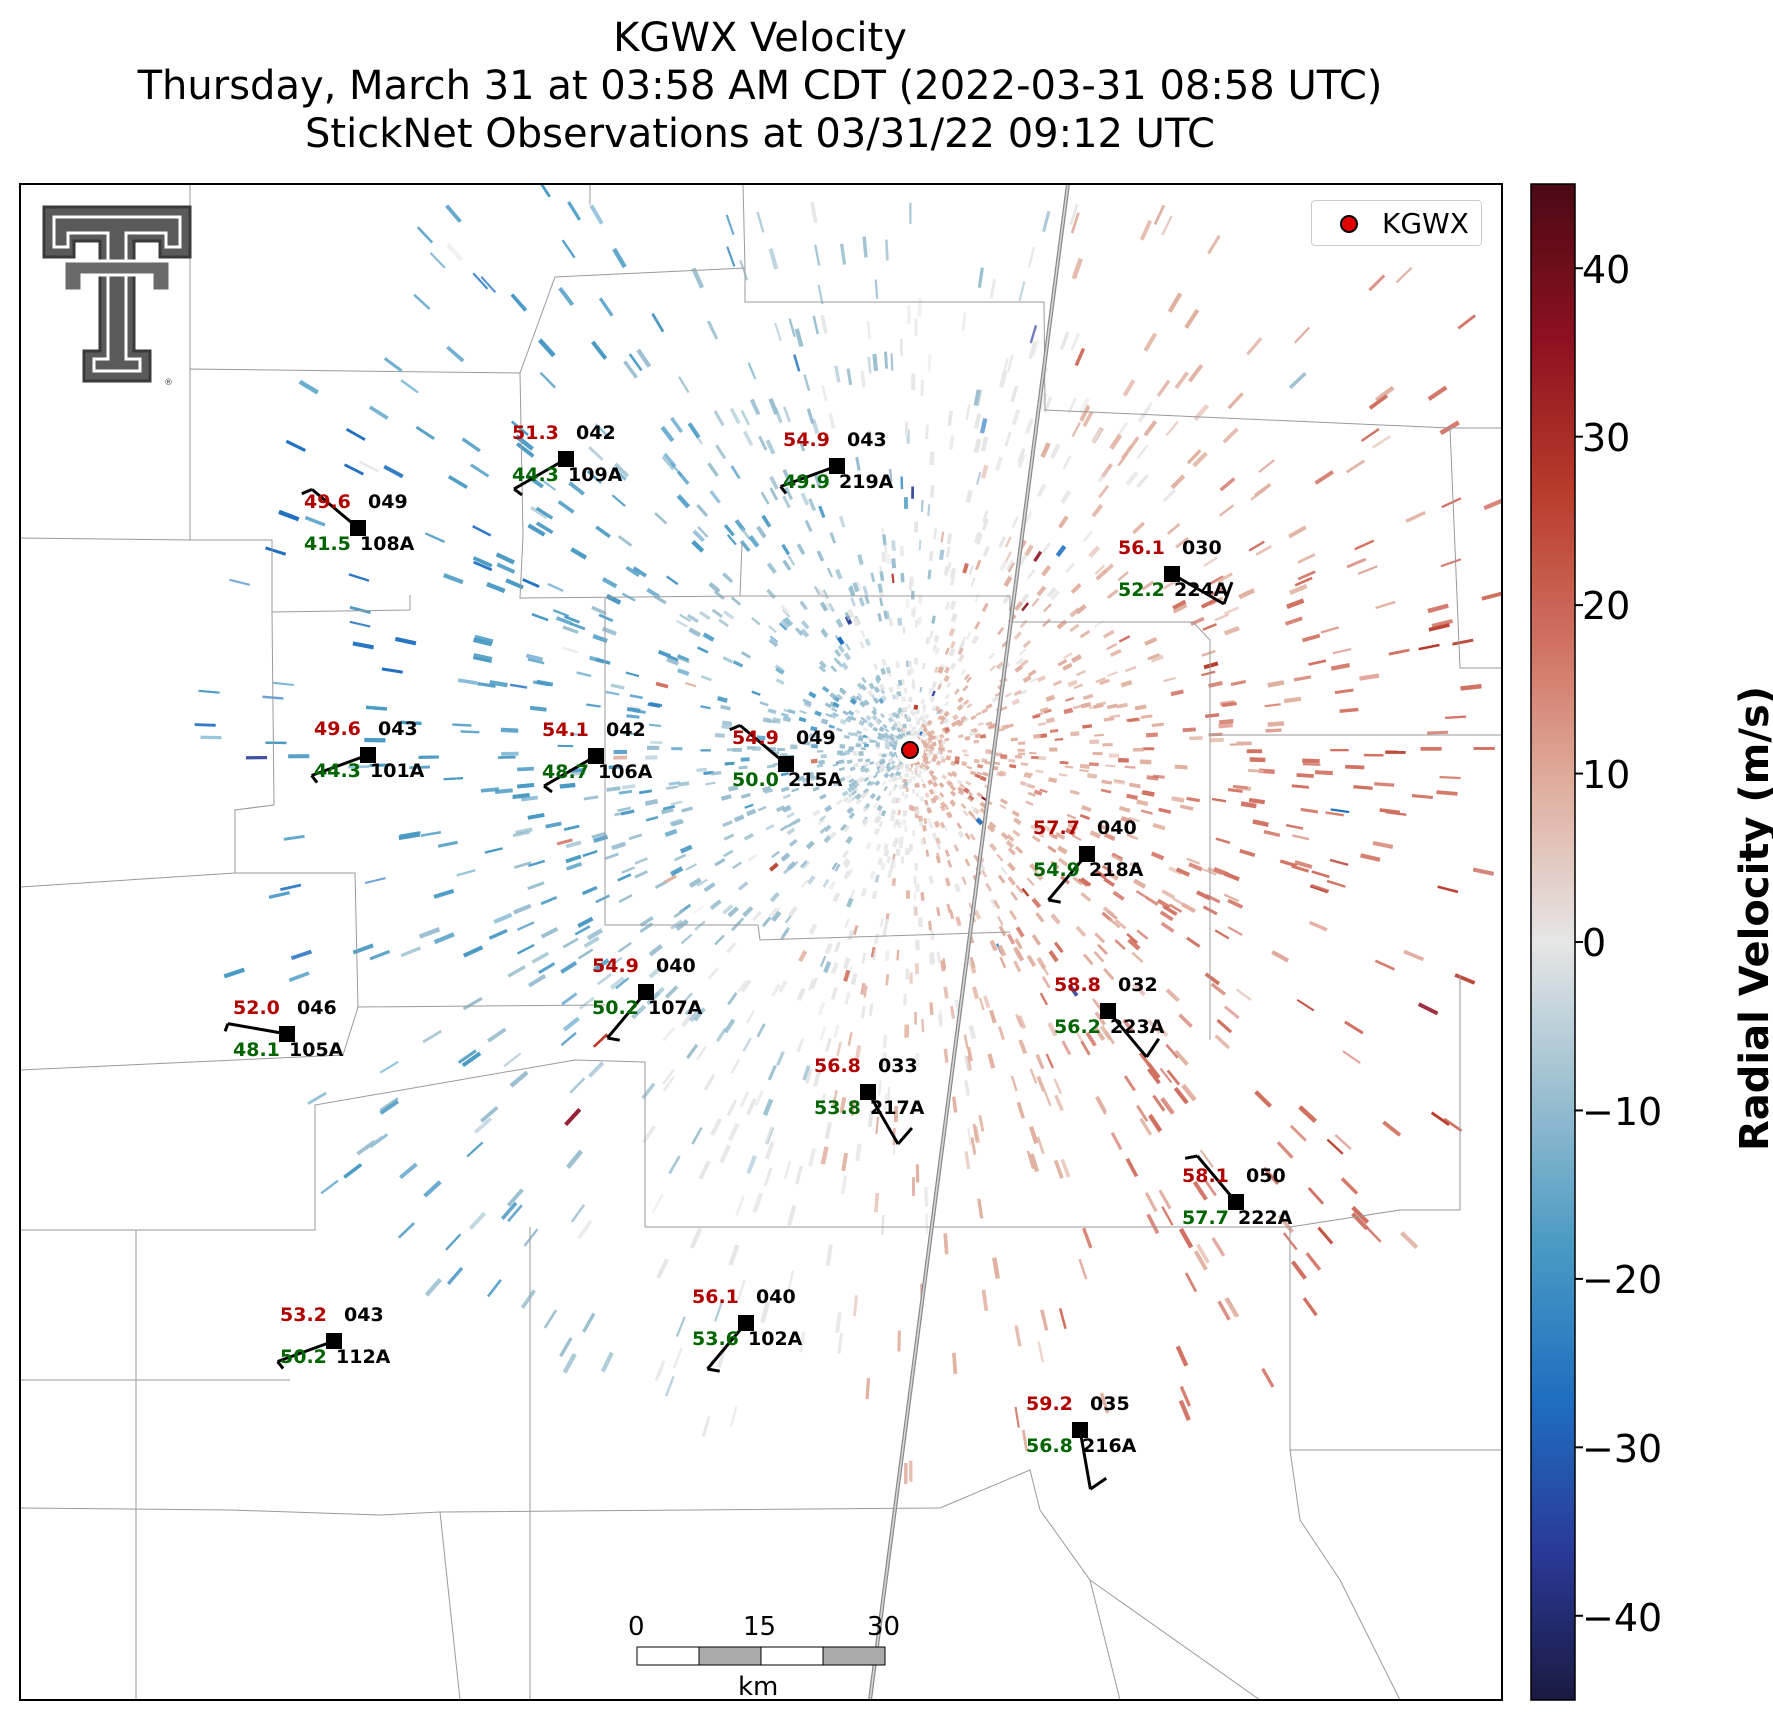  Describe the element at coordinates (303, 1315) in the screenshot. I see `station-temperature: 53.2` at that location.